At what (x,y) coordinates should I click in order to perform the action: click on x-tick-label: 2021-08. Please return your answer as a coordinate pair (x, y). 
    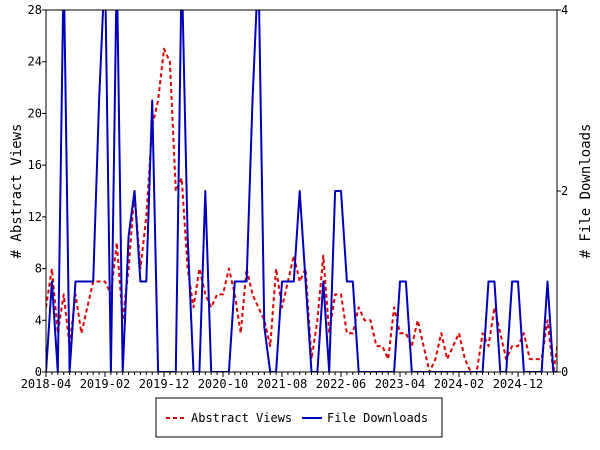
    Looking at the image, I should click on (282, 384).